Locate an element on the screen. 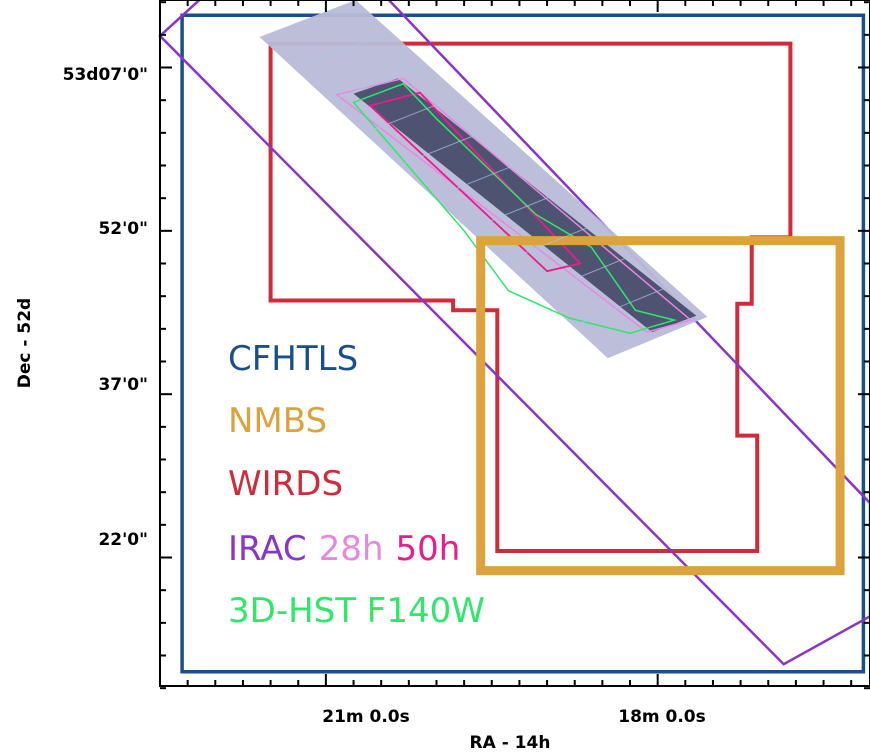  y-axis-title: Dec - 52d is located at coordinates (25, 343).